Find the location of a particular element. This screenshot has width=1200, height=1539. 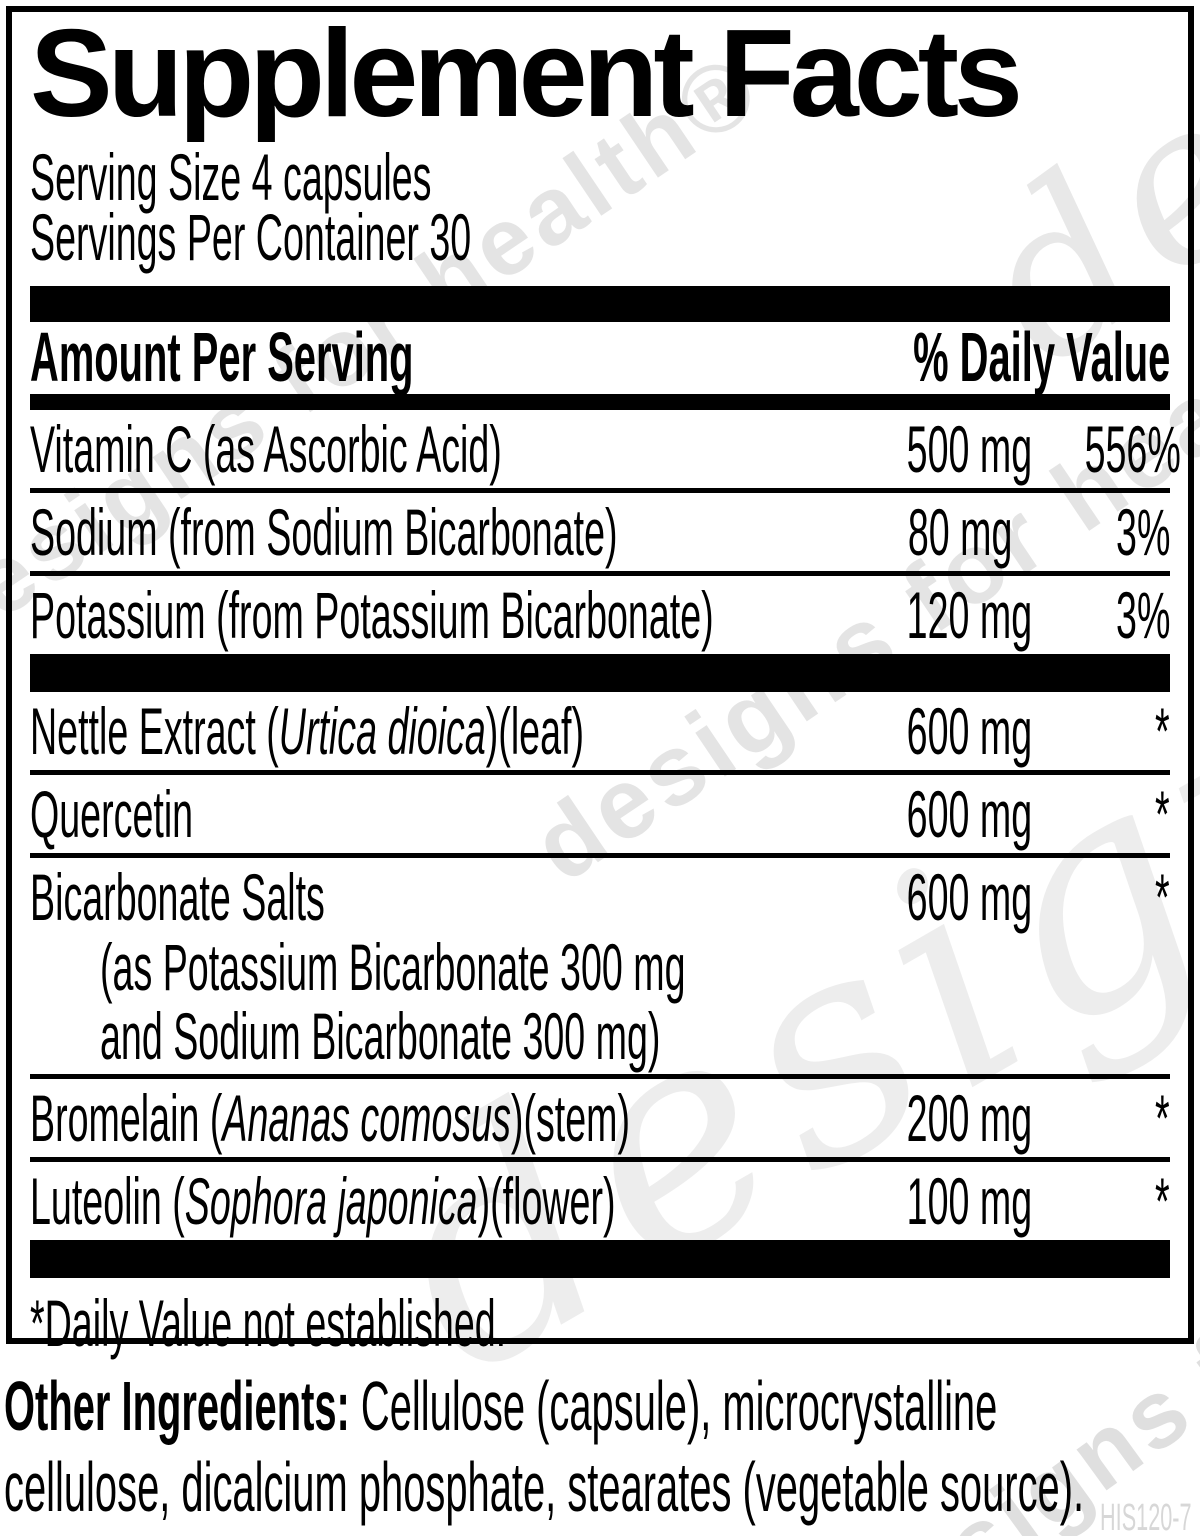

column-header-daily-value-text: % Daily Value is located at coordinates (1041, 357).